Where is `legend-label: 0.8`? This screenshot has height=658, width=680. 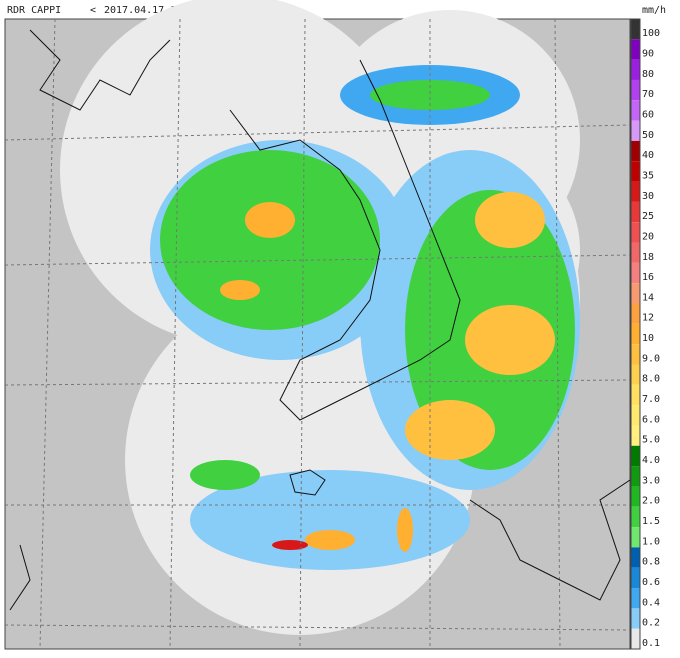 legend-label: 0.8 is located at coordinates (651, 562).